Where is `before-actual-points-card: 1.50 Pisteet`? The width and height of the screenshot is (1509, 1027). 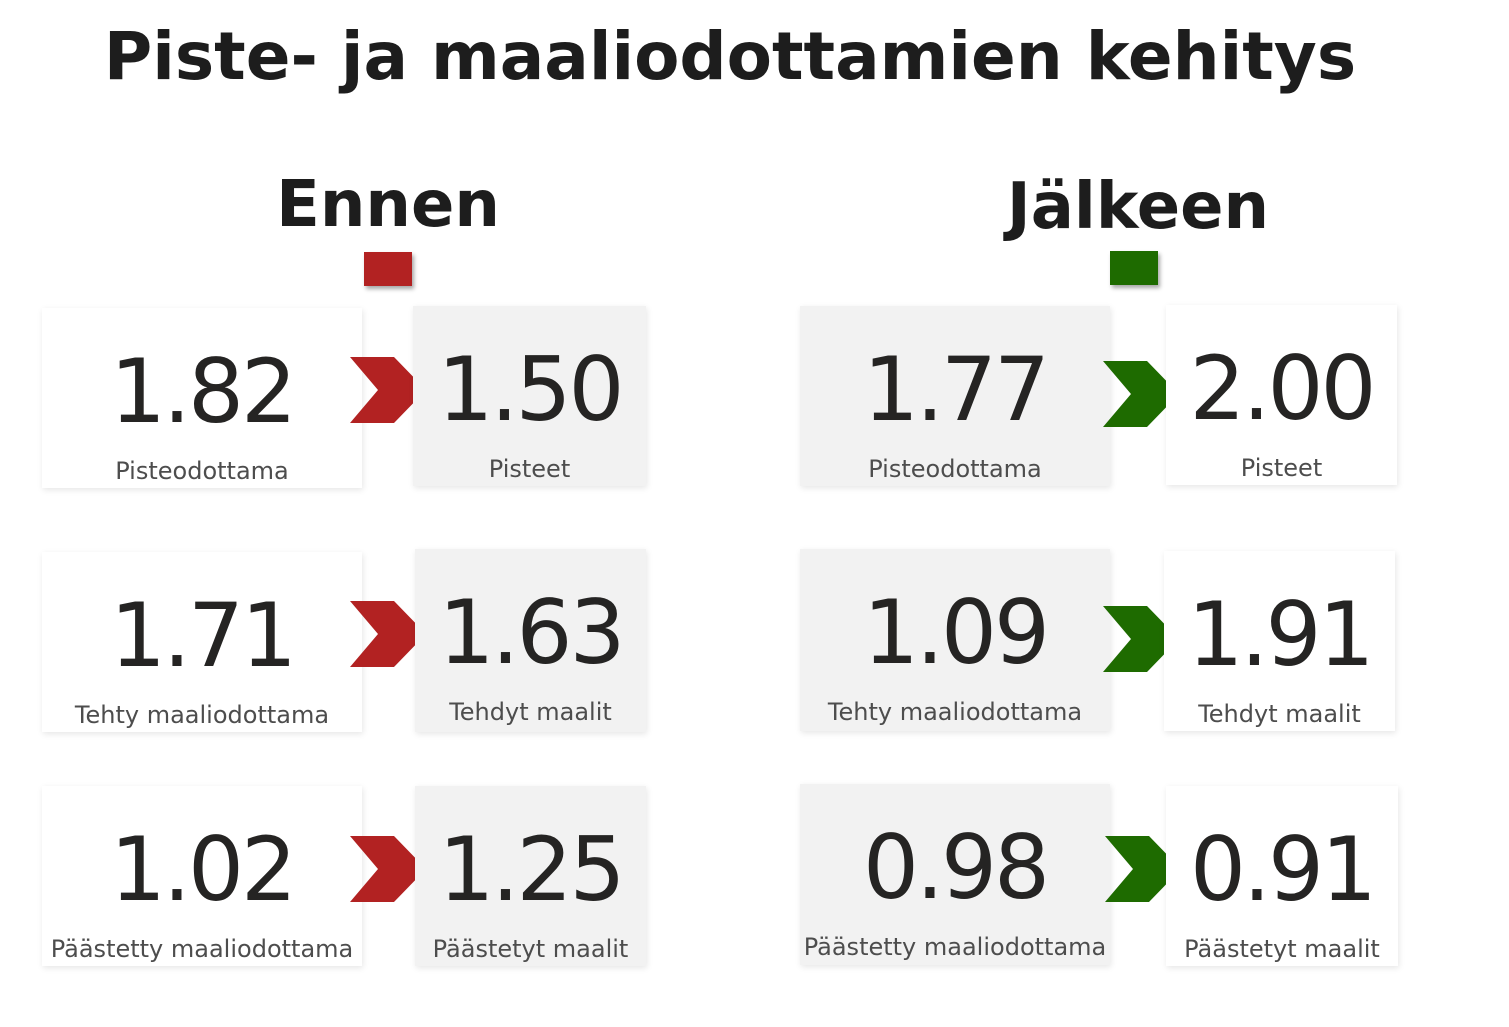
before-actual-points-card: 1.50 Pisteet is located at coordinates (529, 396).